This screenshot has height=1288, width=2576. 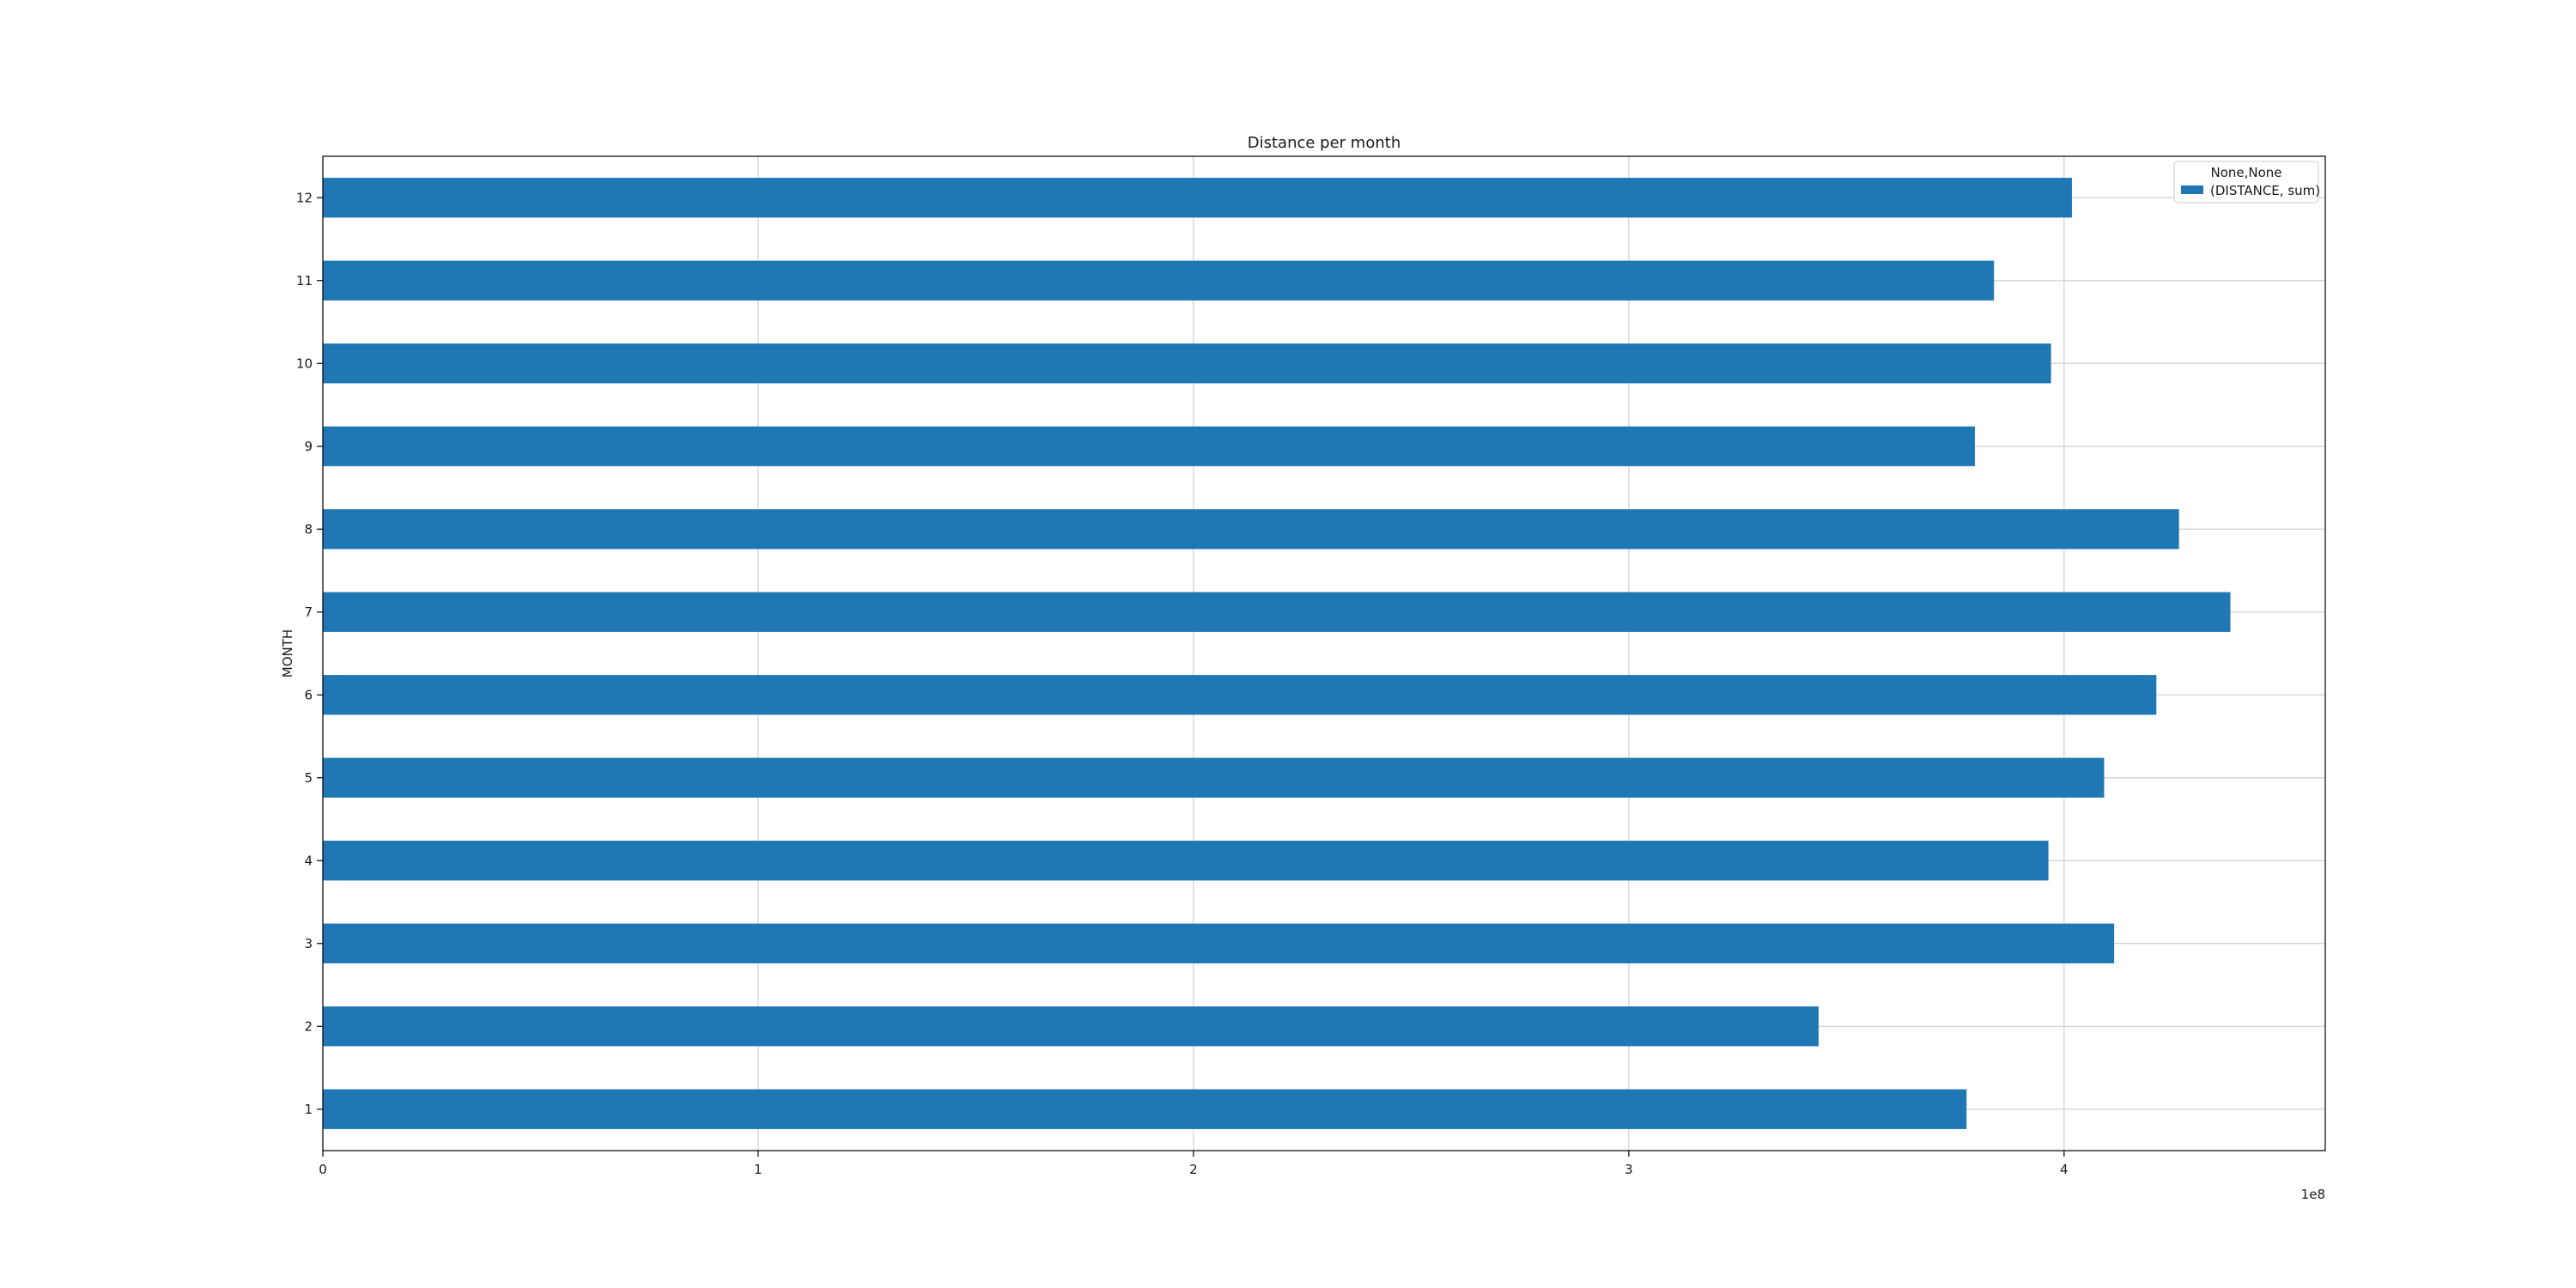 I want to click on y-tick-label: 9, so click(x=308, y=446).